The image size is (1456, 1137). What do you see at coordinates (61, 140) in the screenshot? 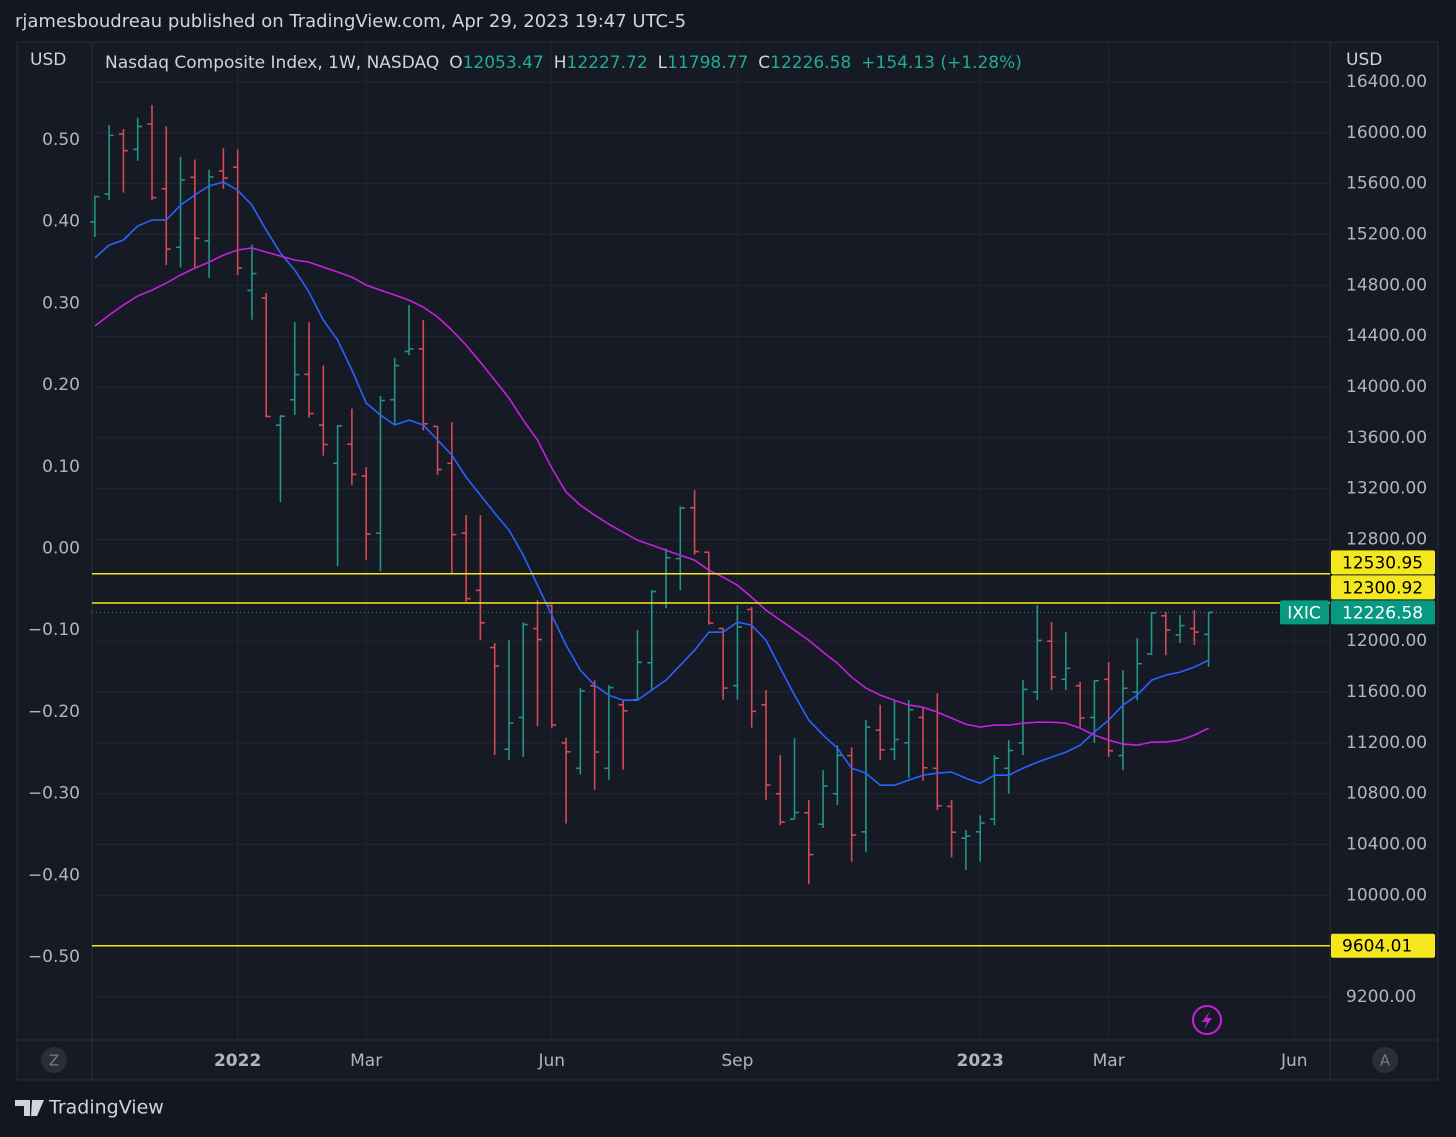
I see `y2-tick-label: 0.50` at bounding box center [61, 140].